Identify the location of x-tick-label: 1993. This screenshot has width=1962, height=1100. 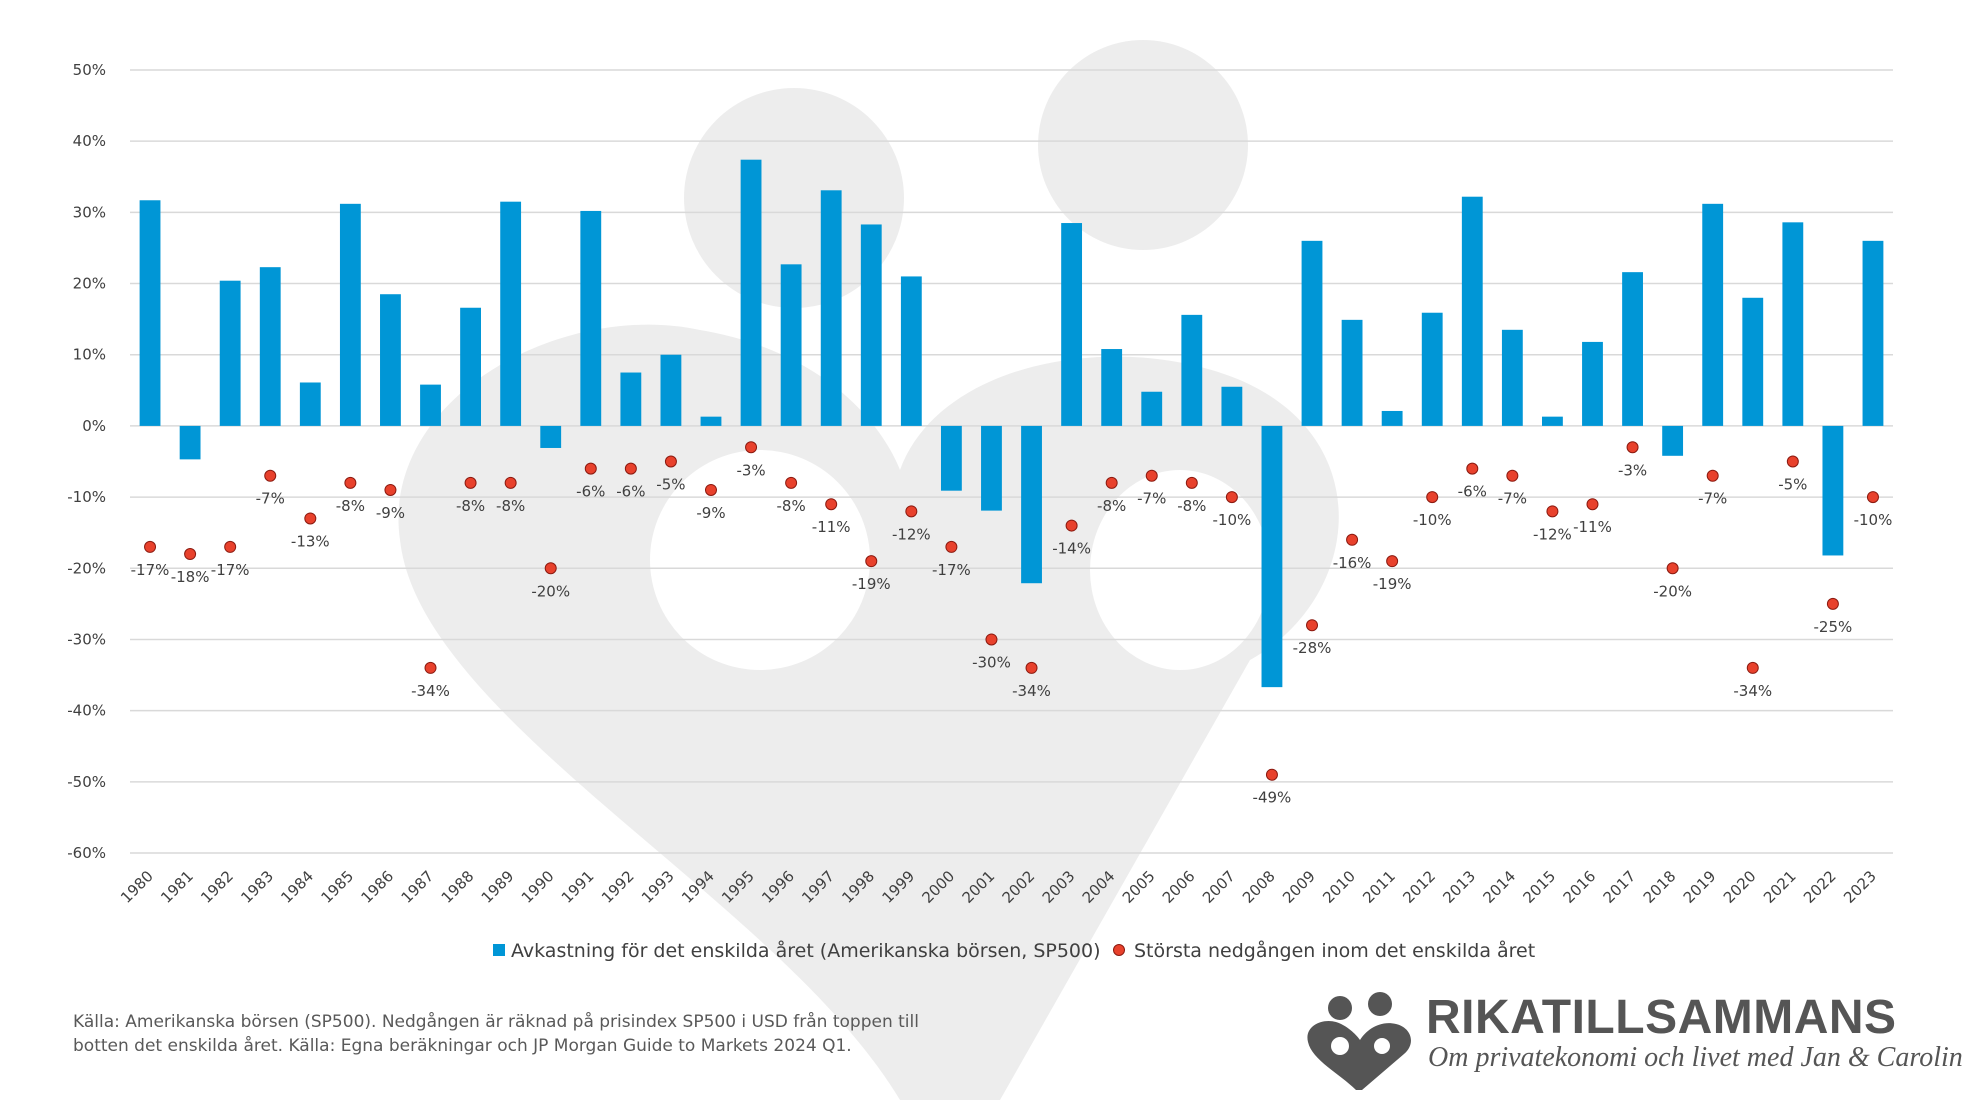
(658, 887).